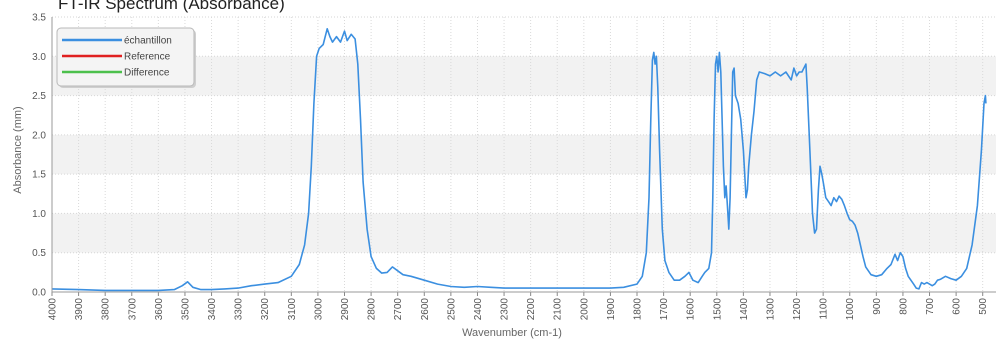 The width and height of the screenshot is (1003, 341). What do you see at coordinates (691, 309) in the screenshot?
I see `x-tick-label: 1600` at bounding box center [691, 309].